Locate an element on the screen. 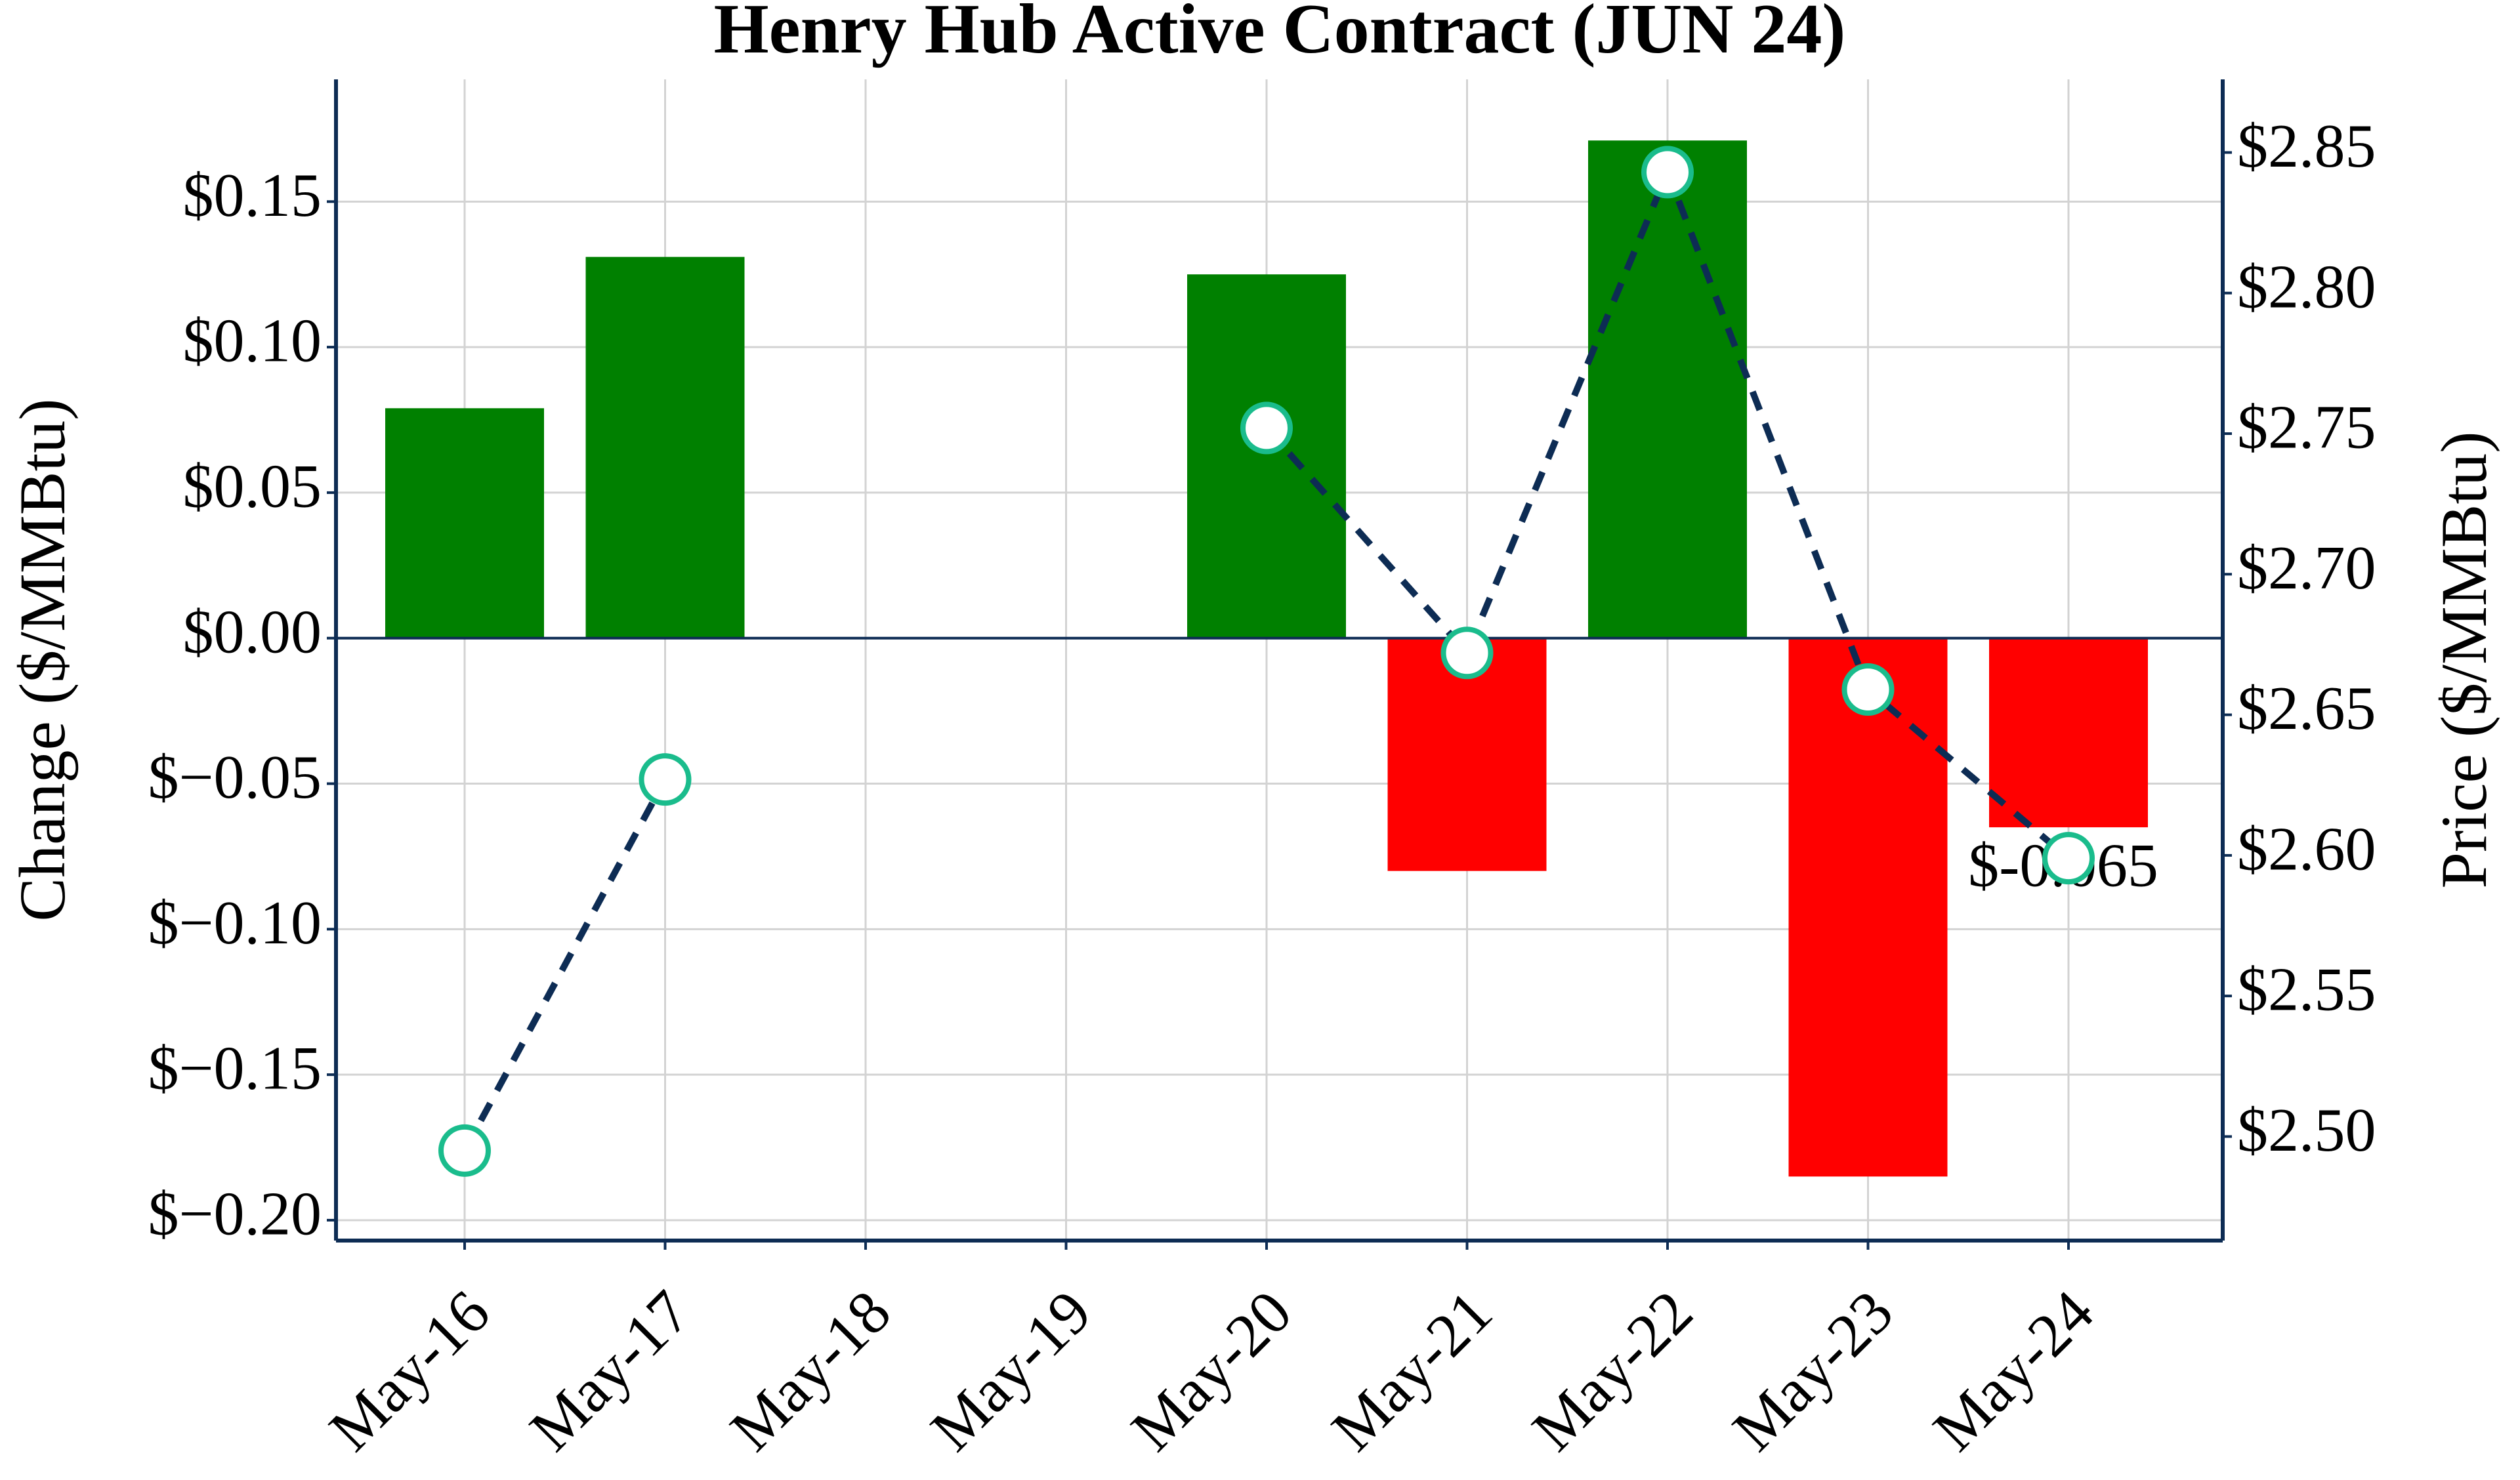 Image resolution: width=2520 pixels, height=1480 pixels. y-tick-label: $0.15 is located at coordinates (252, 195).